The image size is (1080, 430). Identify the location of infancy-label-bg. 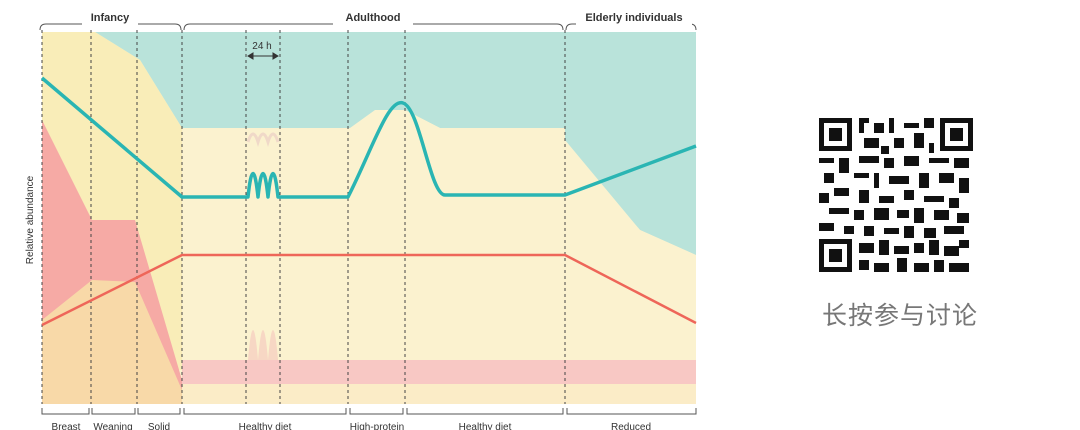
(110, 18).